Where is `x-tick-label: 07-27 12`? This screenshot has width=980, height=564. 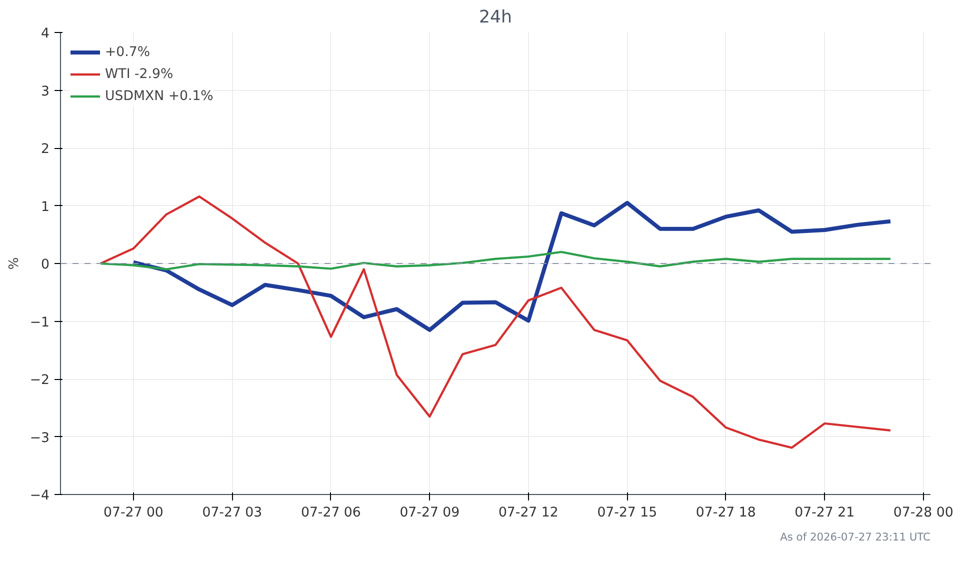 x-tick-label: 07-27 12 is located at coordinates (528, 513).